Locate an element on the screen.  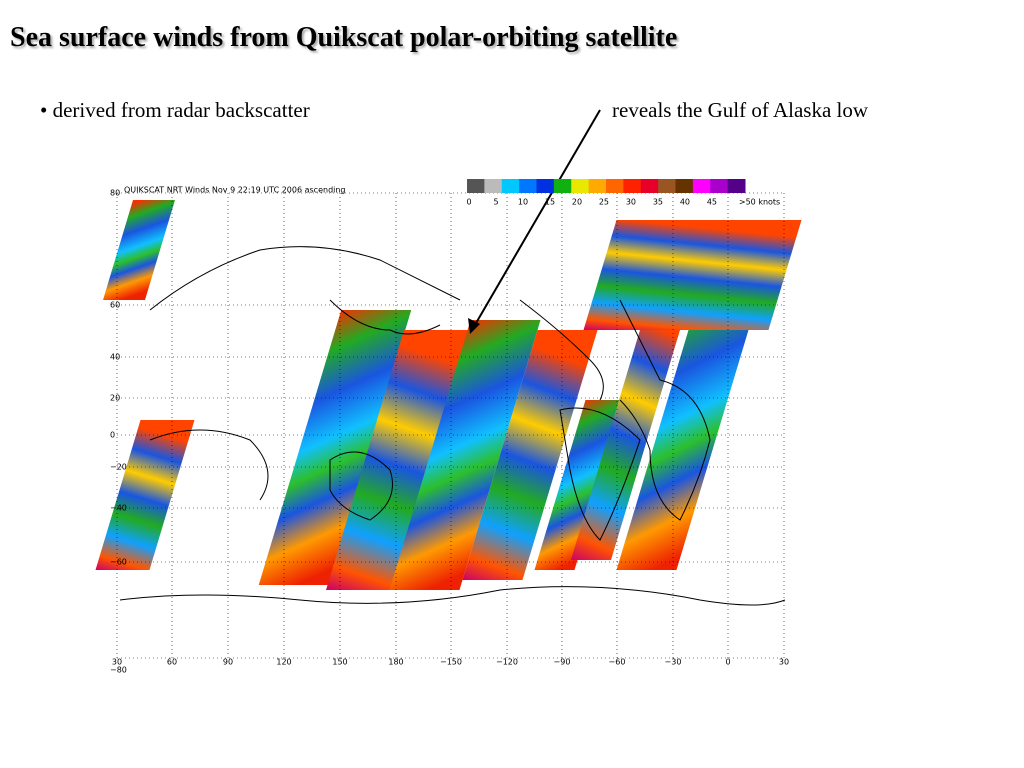
lat-label: −20 is located at coordinates (118, 467).